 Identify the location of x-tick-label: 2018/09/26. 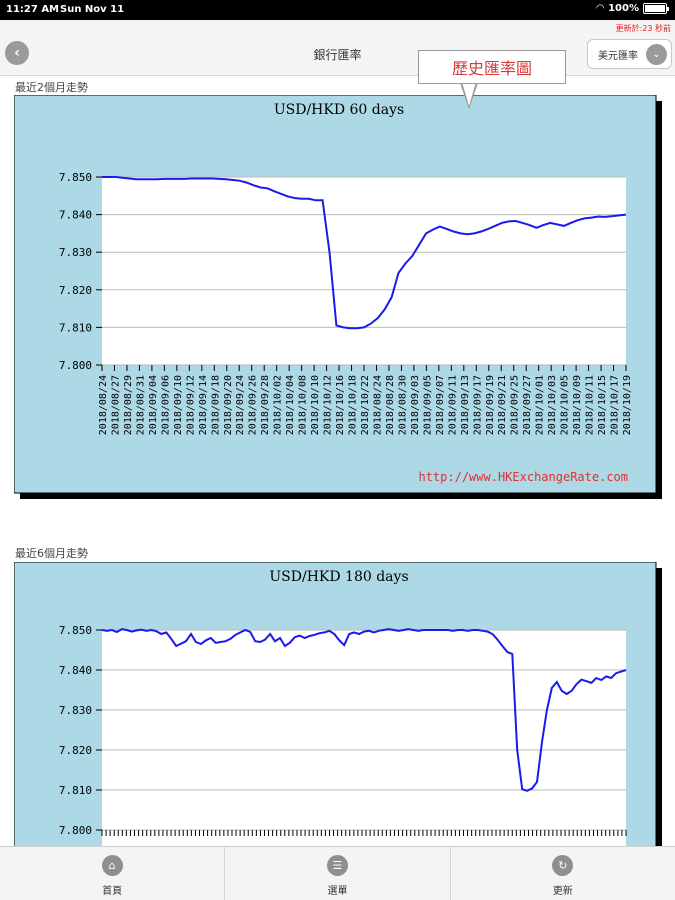
(253, 405).